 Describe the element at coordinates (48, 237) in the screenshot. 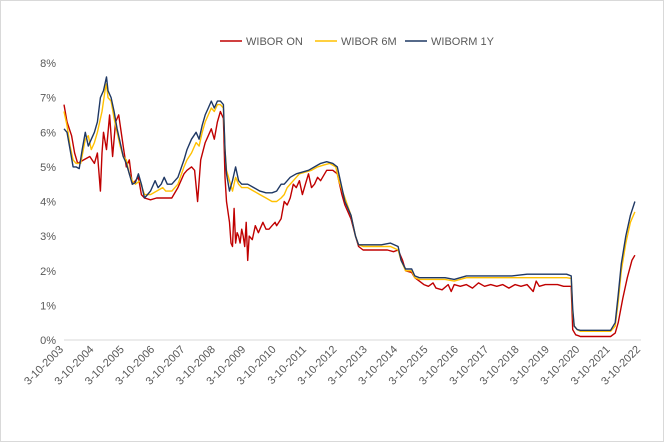

I see `y-tick-label: 3%` at that location.